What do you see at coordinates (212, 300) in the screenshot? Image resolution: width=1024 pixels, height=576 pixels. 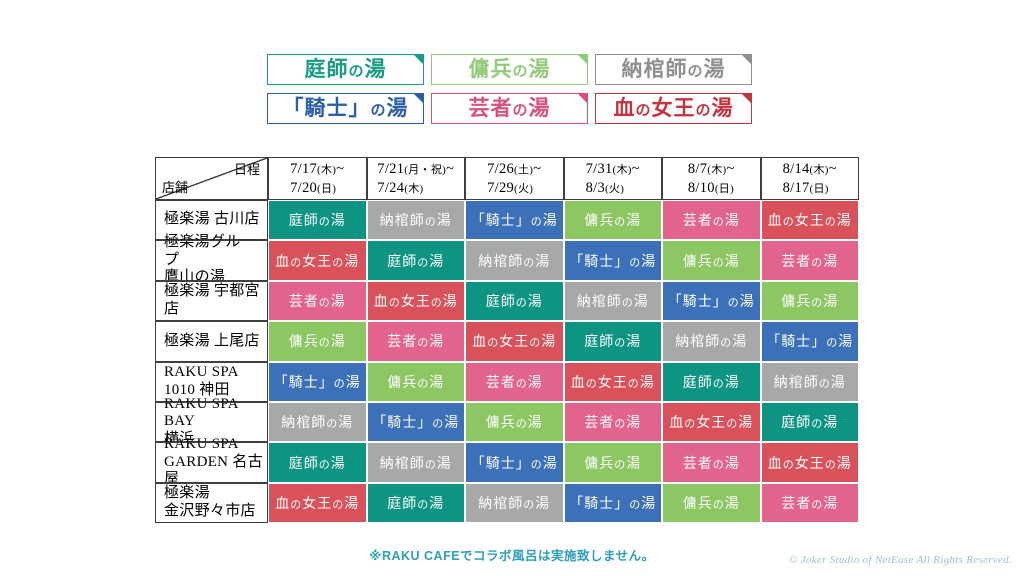 I see `store-name-label: 極楽湯 宇都宮店` at bounding box center [212, 300].